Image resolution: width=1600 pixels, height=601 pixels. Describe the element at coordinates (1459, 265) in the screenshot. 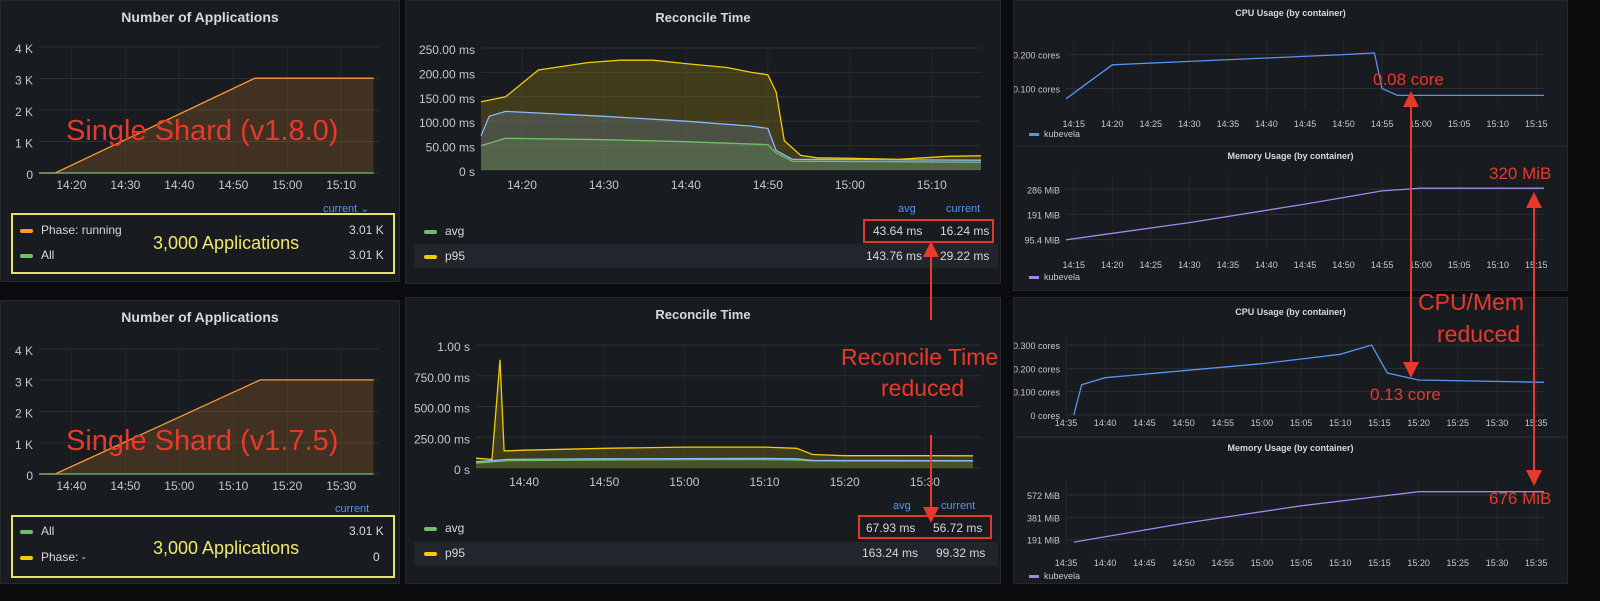

I see `x-tick-label: 15:05` at that location.